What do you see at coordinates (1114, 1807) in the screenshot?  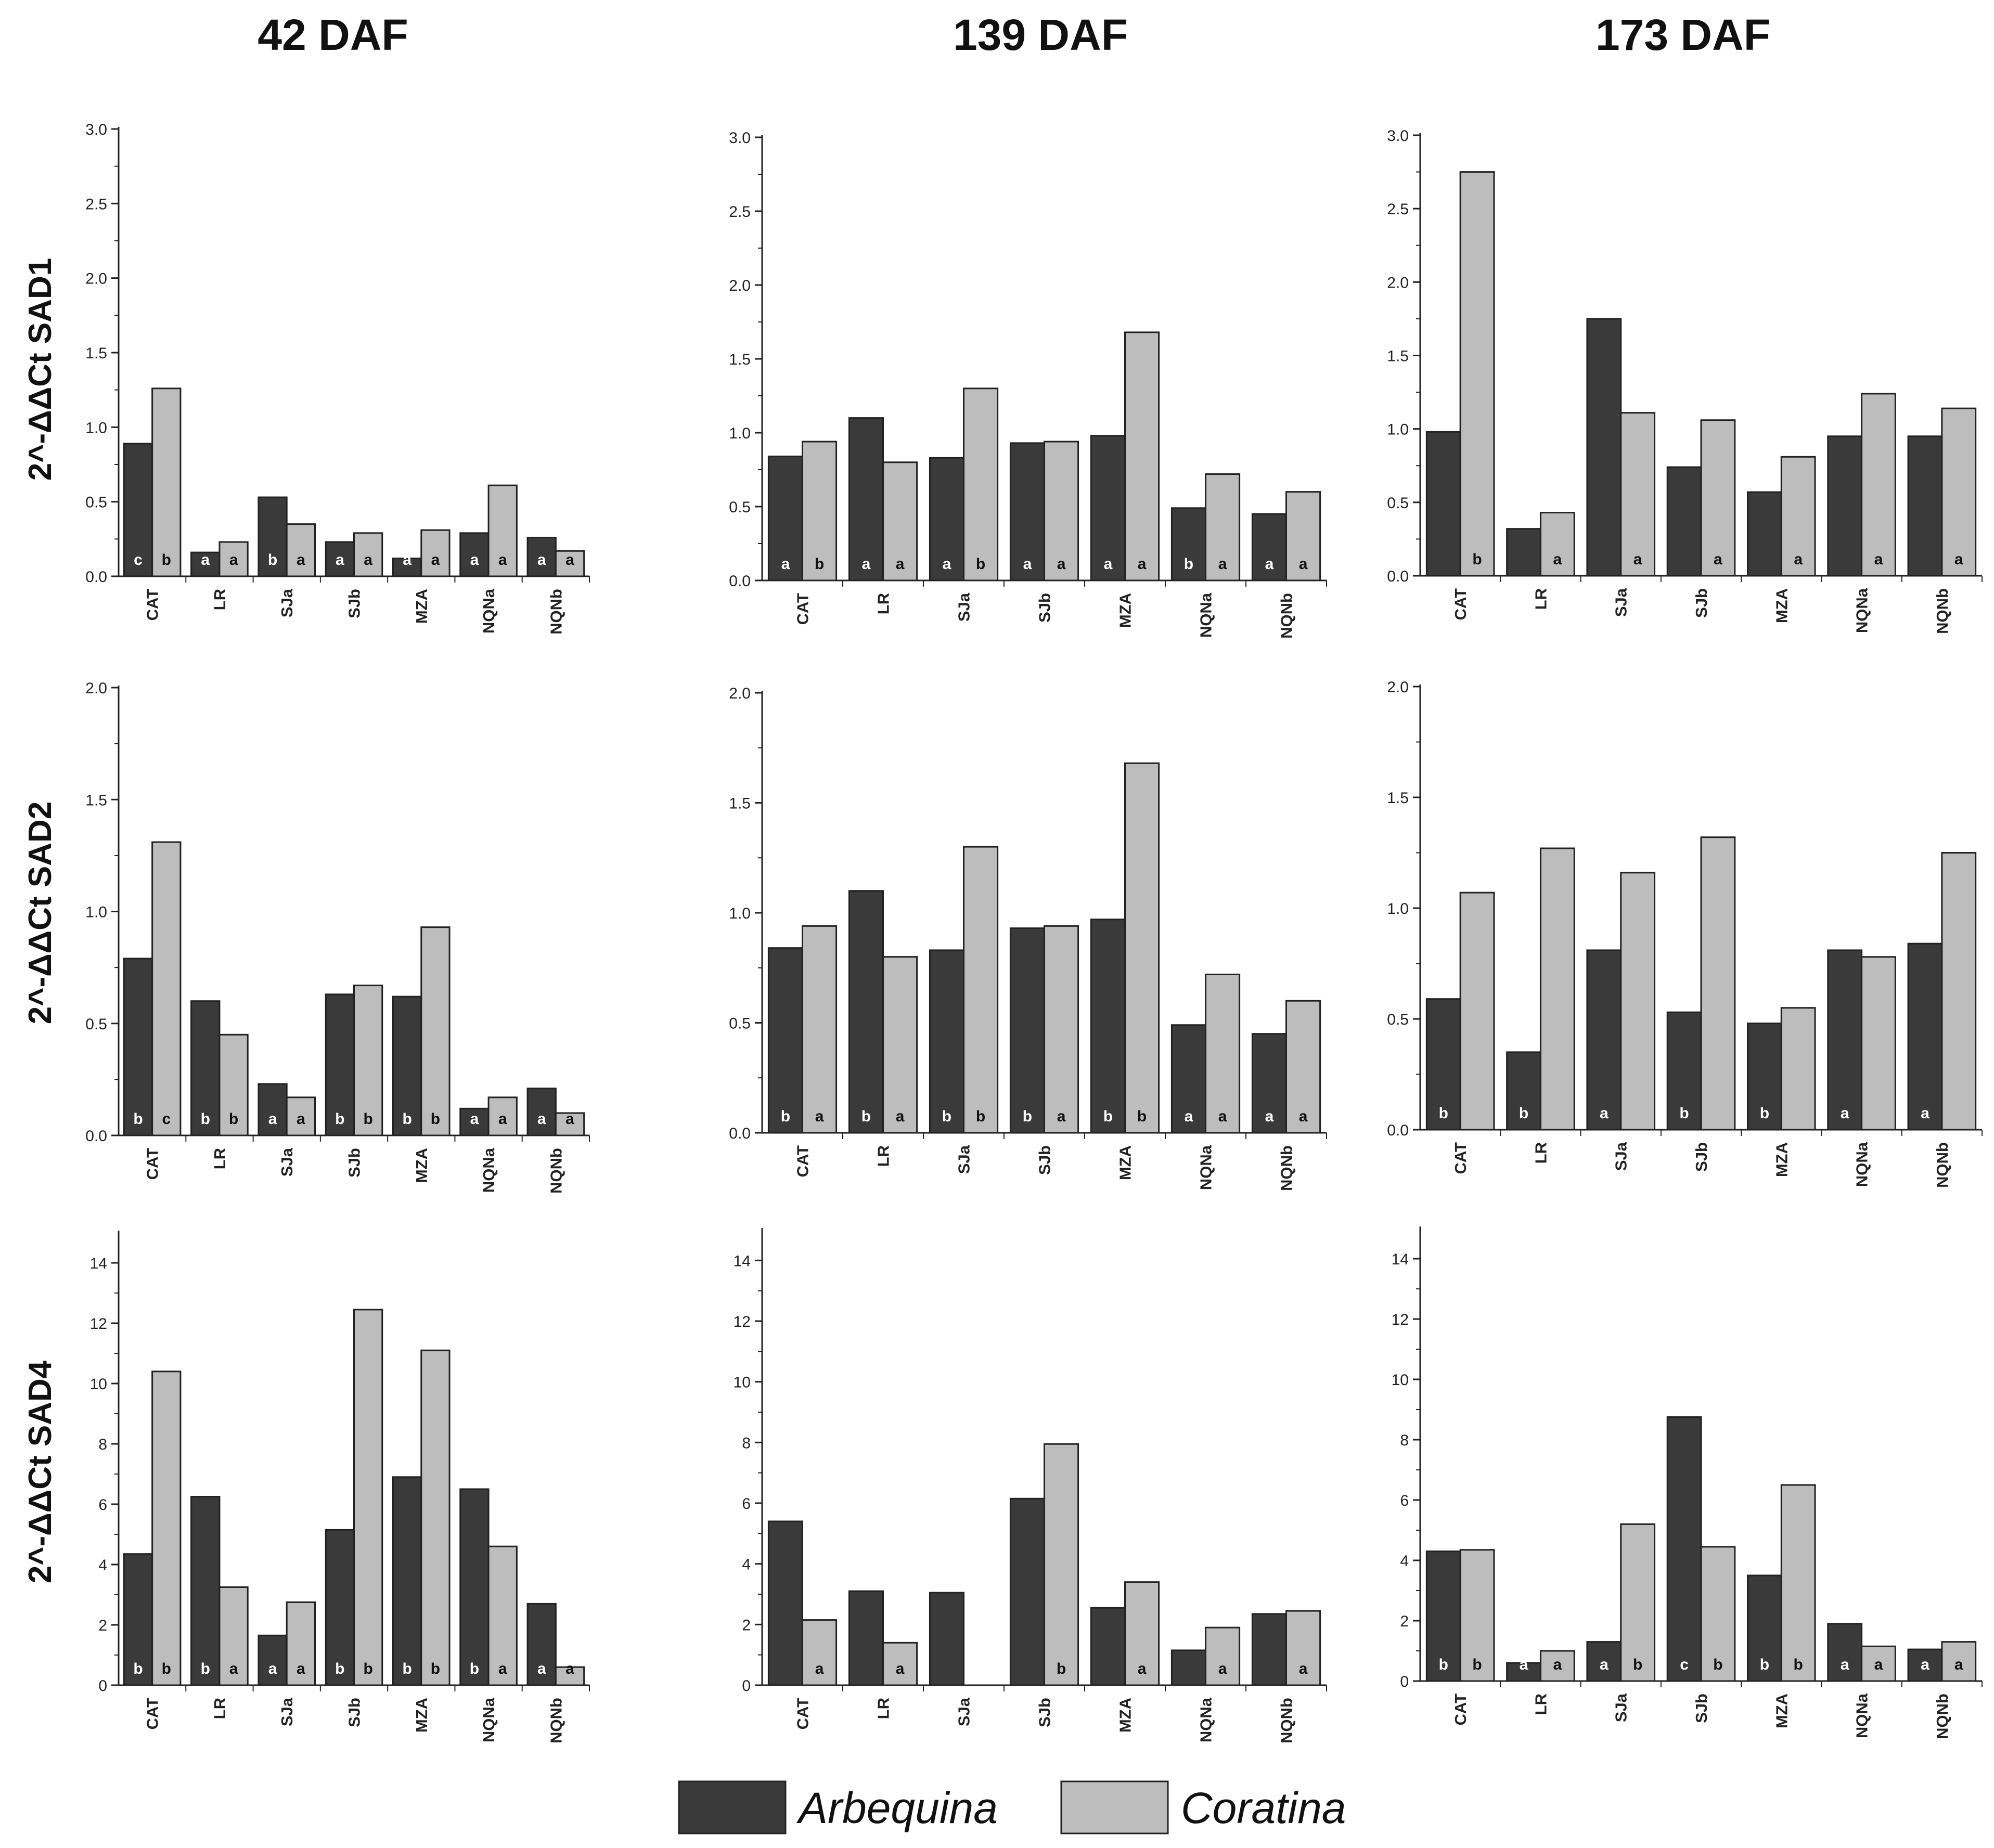 I see `legend-swatch-coratina` at bounding box center [1114, 1807].